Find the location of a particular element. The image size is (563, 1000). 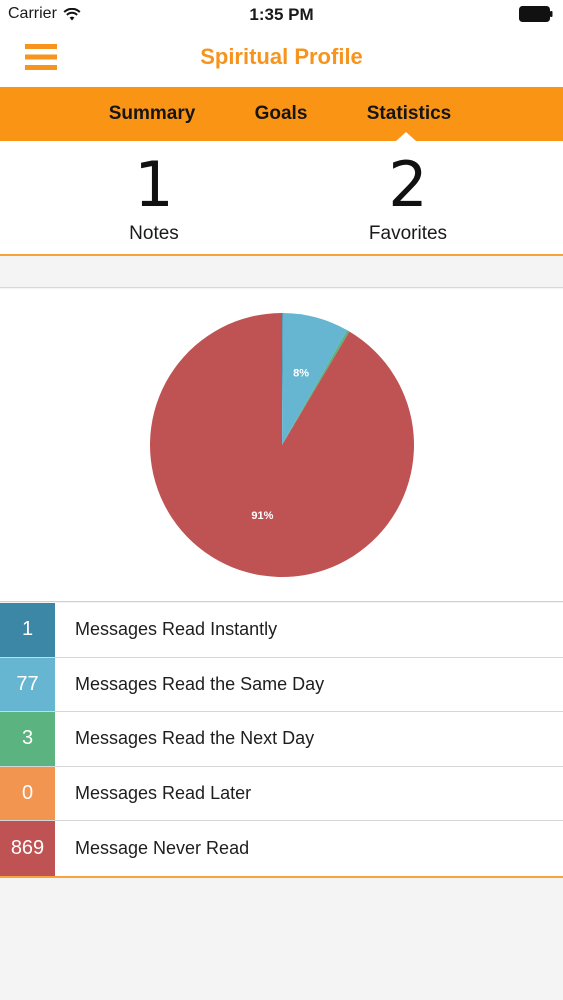

notes-count-label: Notes is located at coordinates (154, 233).